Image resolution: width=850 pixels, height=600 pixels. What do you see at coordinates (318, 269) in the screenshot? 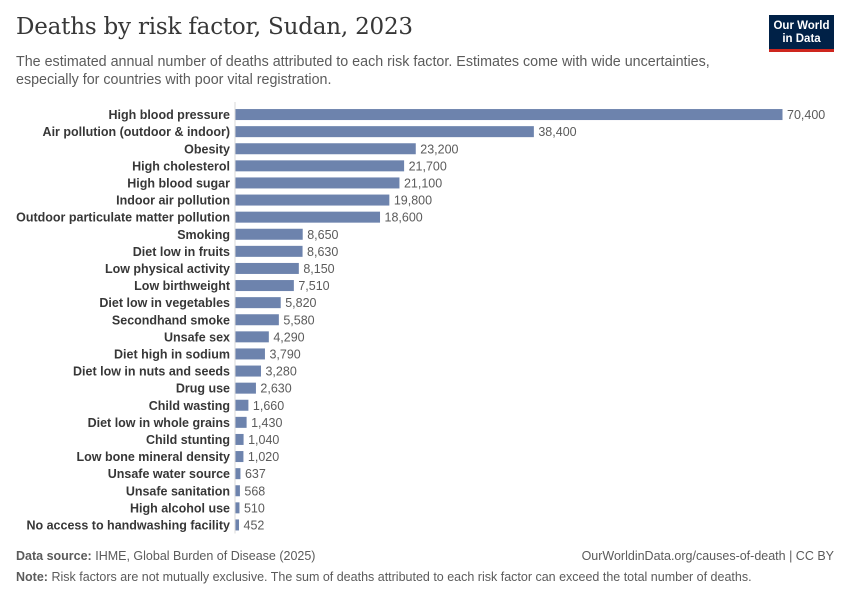
I see `value-label: 8,150` at bounding box center [318, 269].